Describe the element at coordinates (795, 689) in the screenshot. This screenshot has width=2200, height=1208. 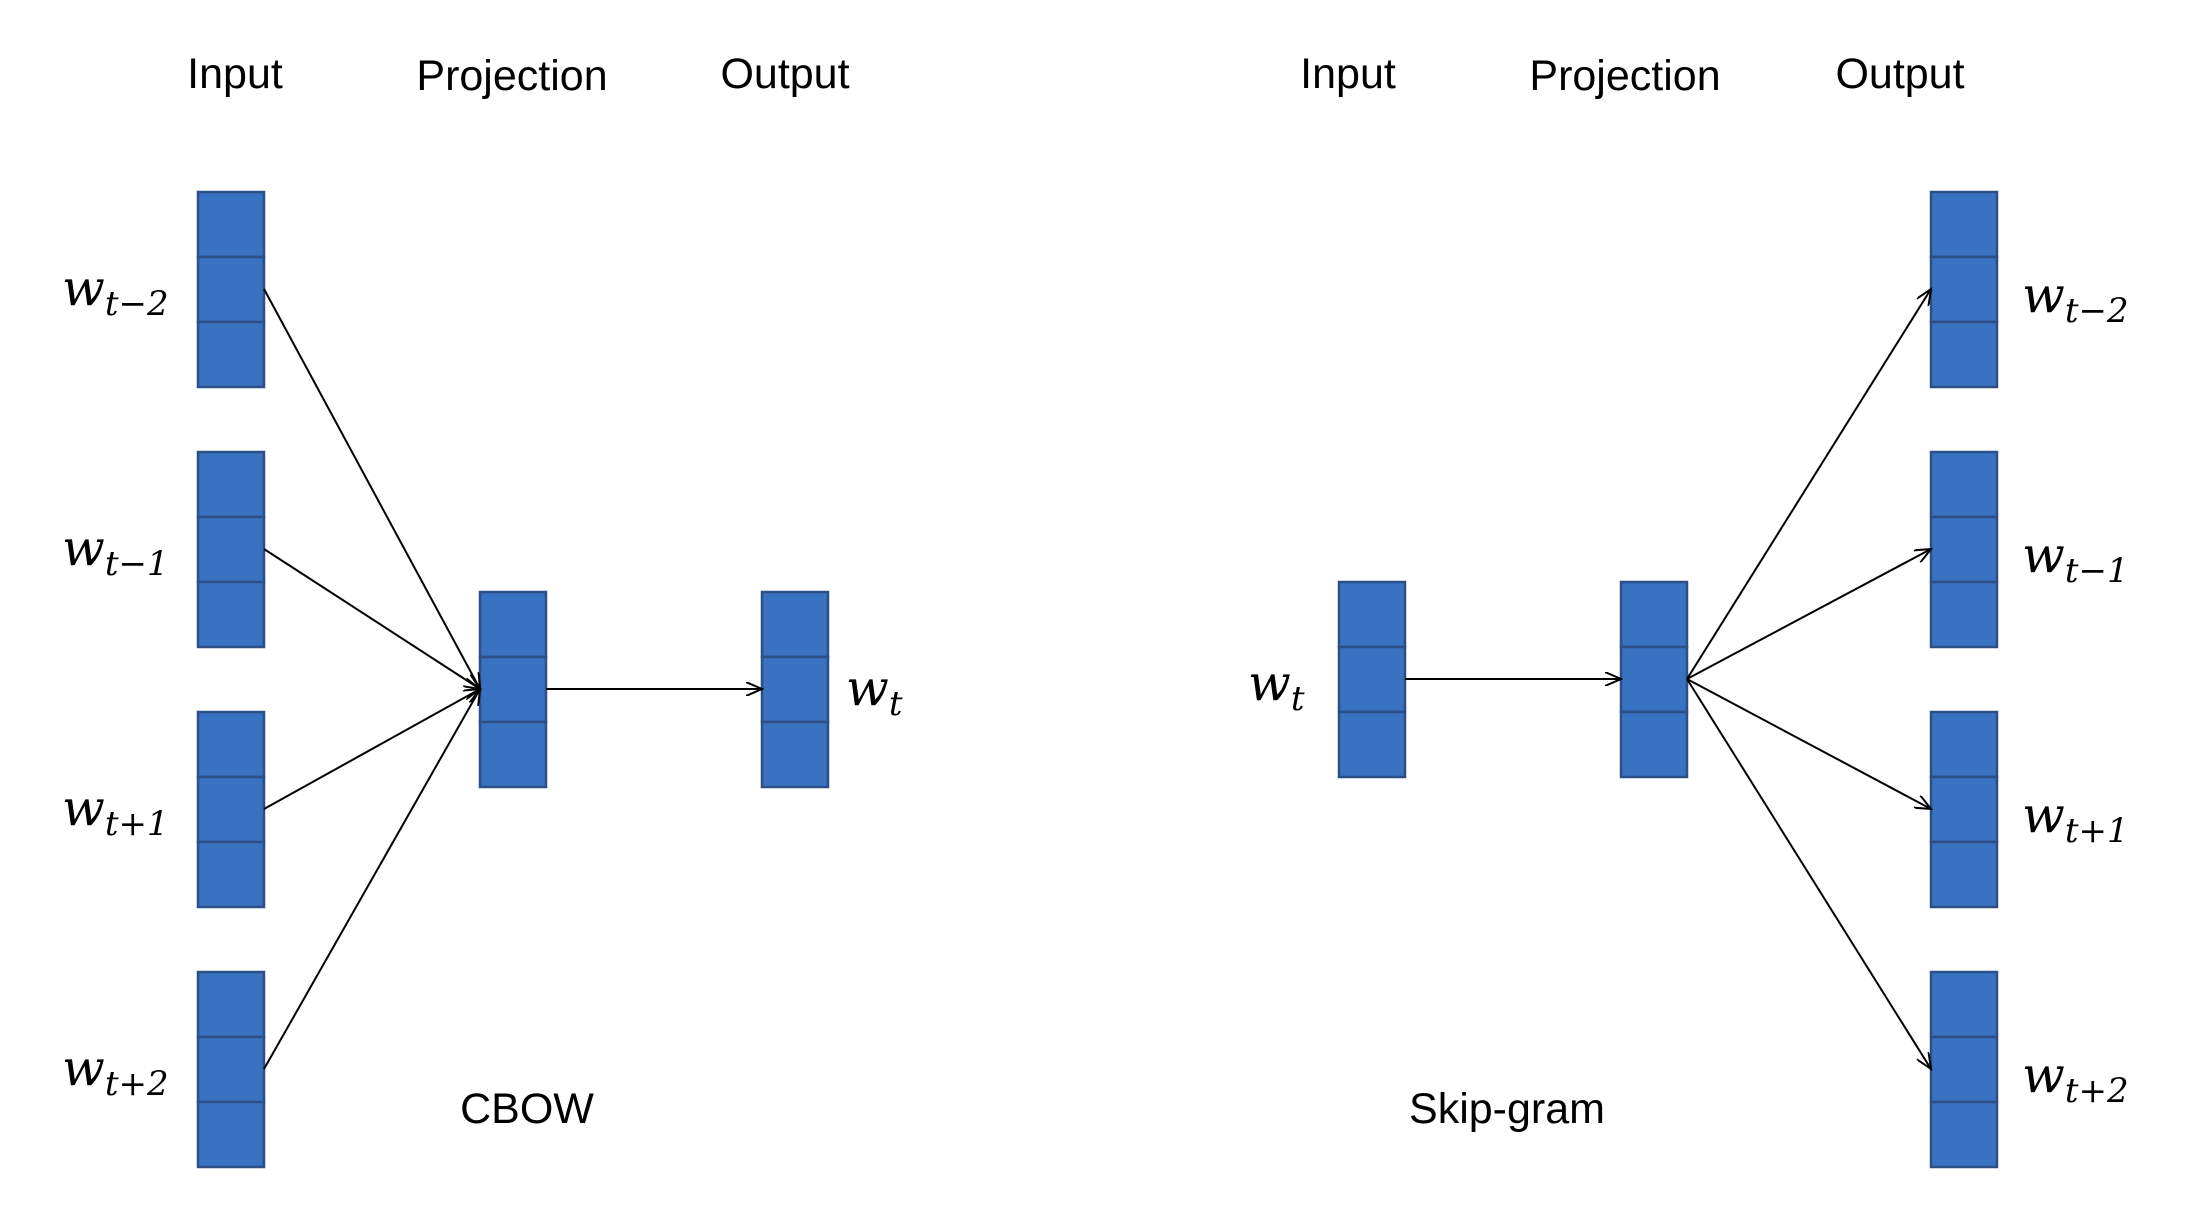
I see `cbow-output-vector` at that location.